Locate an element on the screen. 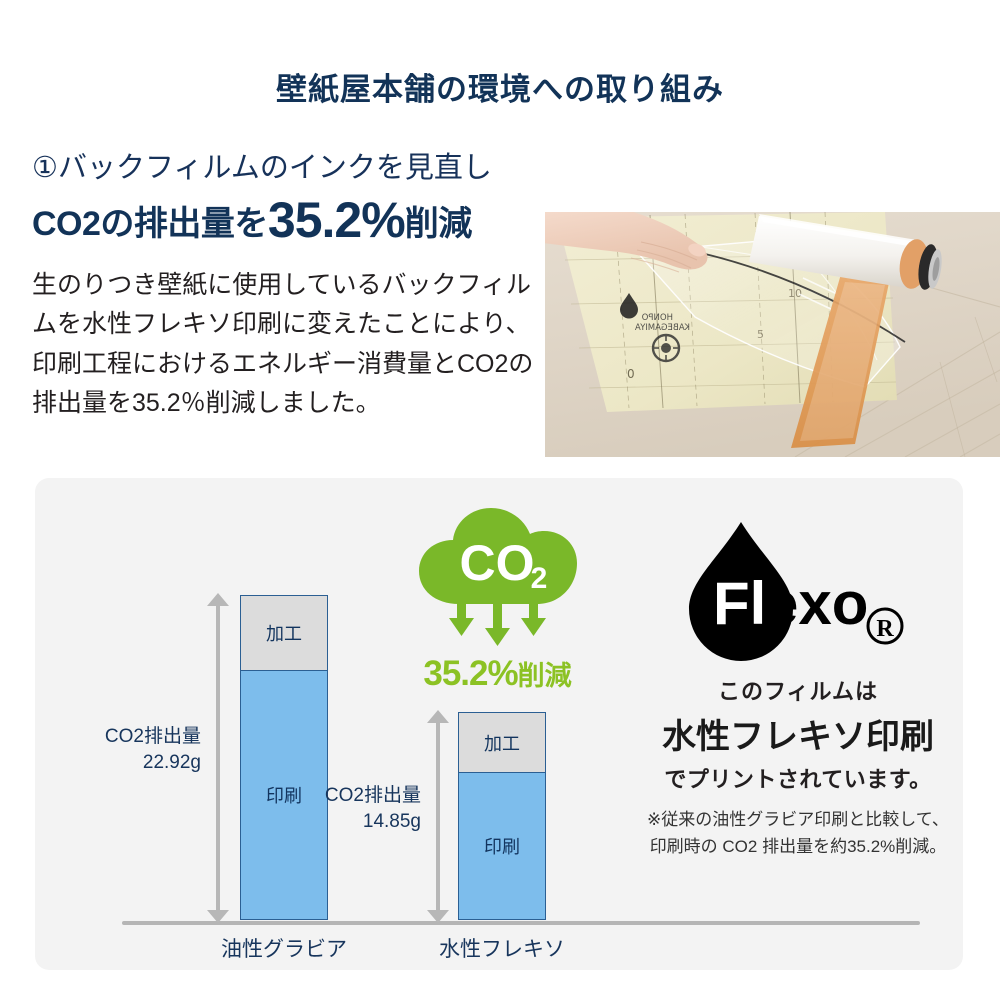  measure-arrow-flexo is located at coordinates (438, 816).